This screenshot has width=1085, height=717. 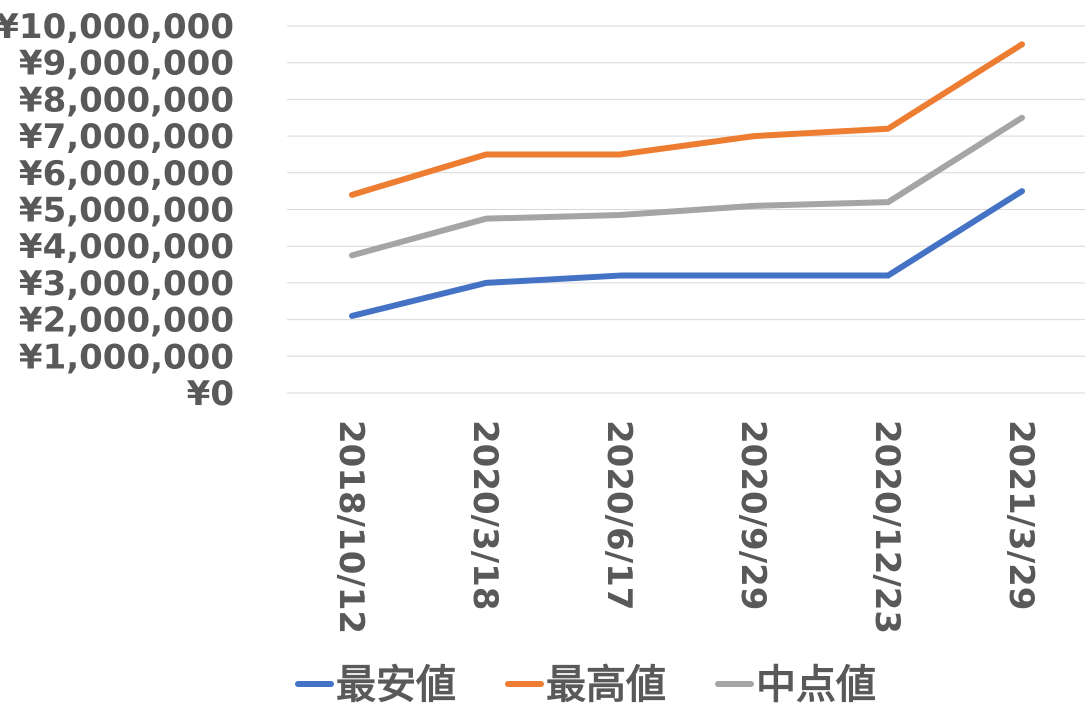 What do you see at coordinates (126, 357) in the screenshot?
I see `y-tick-label: ¥1,000,000` at bounding box center [126, 357].